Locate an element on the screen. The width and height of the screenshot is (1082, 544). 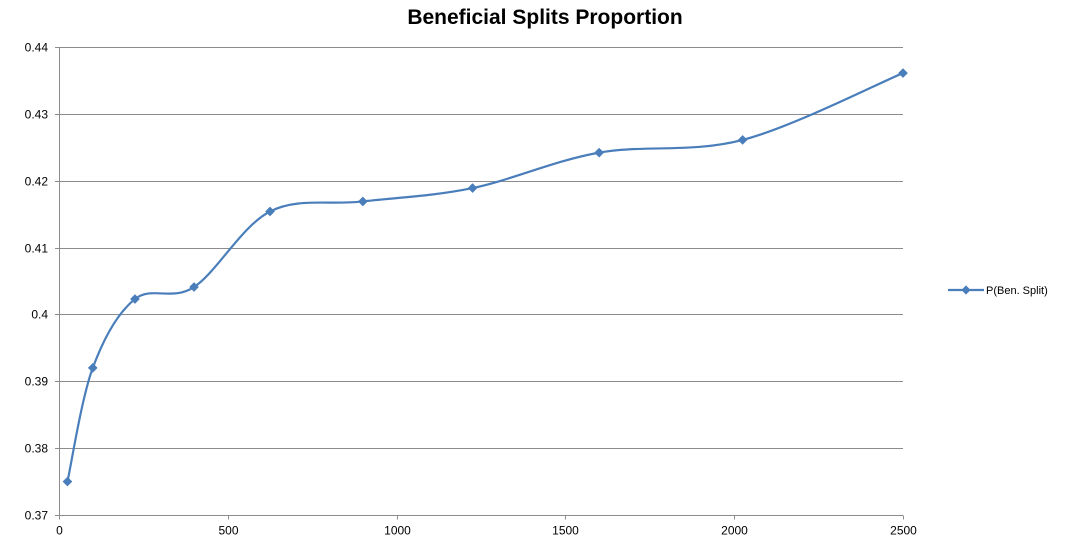
chart-title: Beneficial Splits Proportion is located at coordinates (544, 17).